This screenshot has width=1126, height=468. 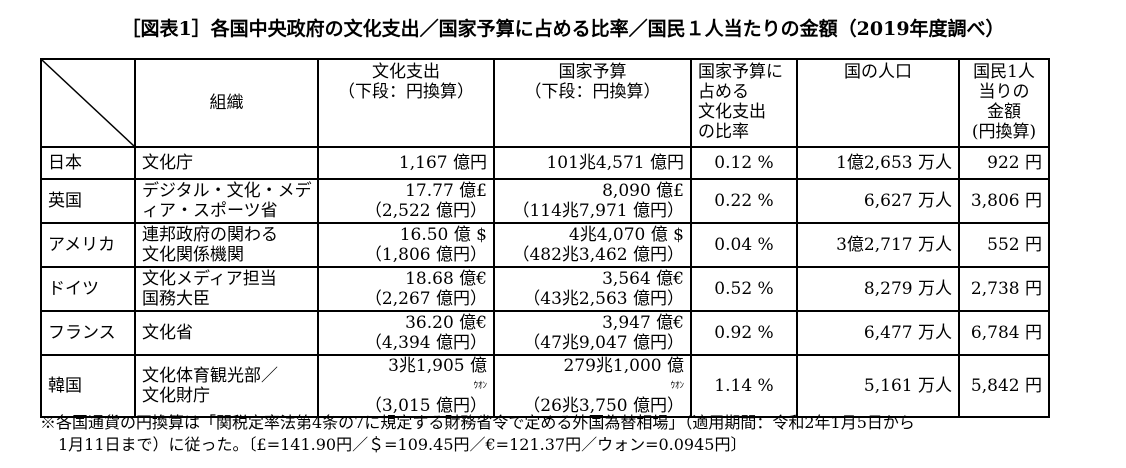 What do you see at coordinates (88, 163) in the screenshot?
I see `country-cell: 日本` at bounding box center [88, 163].